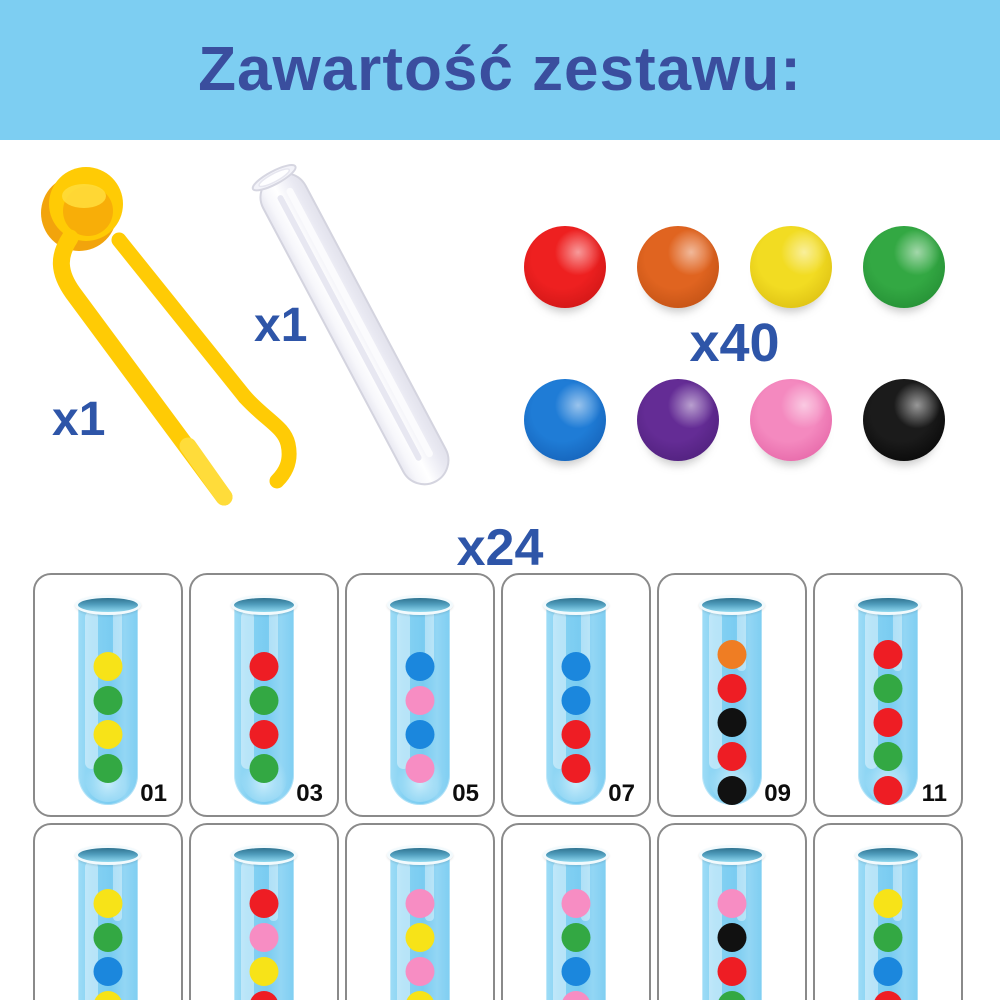 The width and height of the screenshot is (1000, 1000). What do you see at coordinates (621, 793) in the screenshot?
I see `card-number: 07` at bounding box center [621, 793].